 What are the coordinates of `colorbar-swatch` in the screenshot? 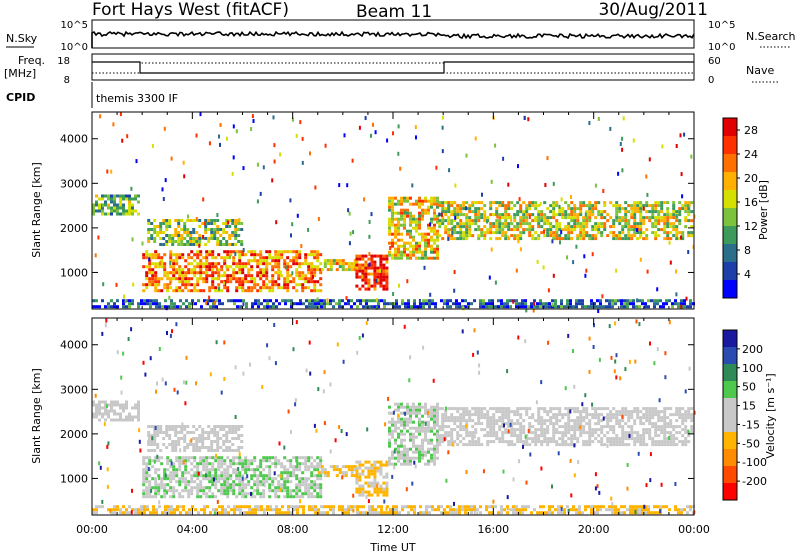 It's located at (730, 253).